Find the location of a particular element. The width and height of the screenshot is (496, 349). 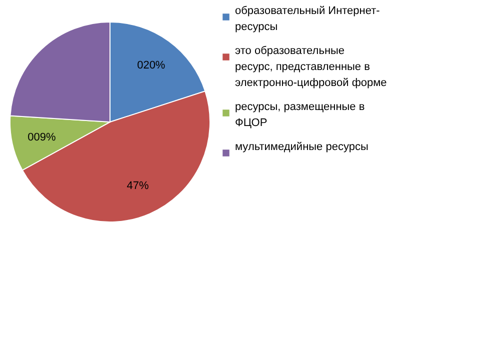

legend-label: мультимедийные ресурсы is located at coordinates (301, 147).